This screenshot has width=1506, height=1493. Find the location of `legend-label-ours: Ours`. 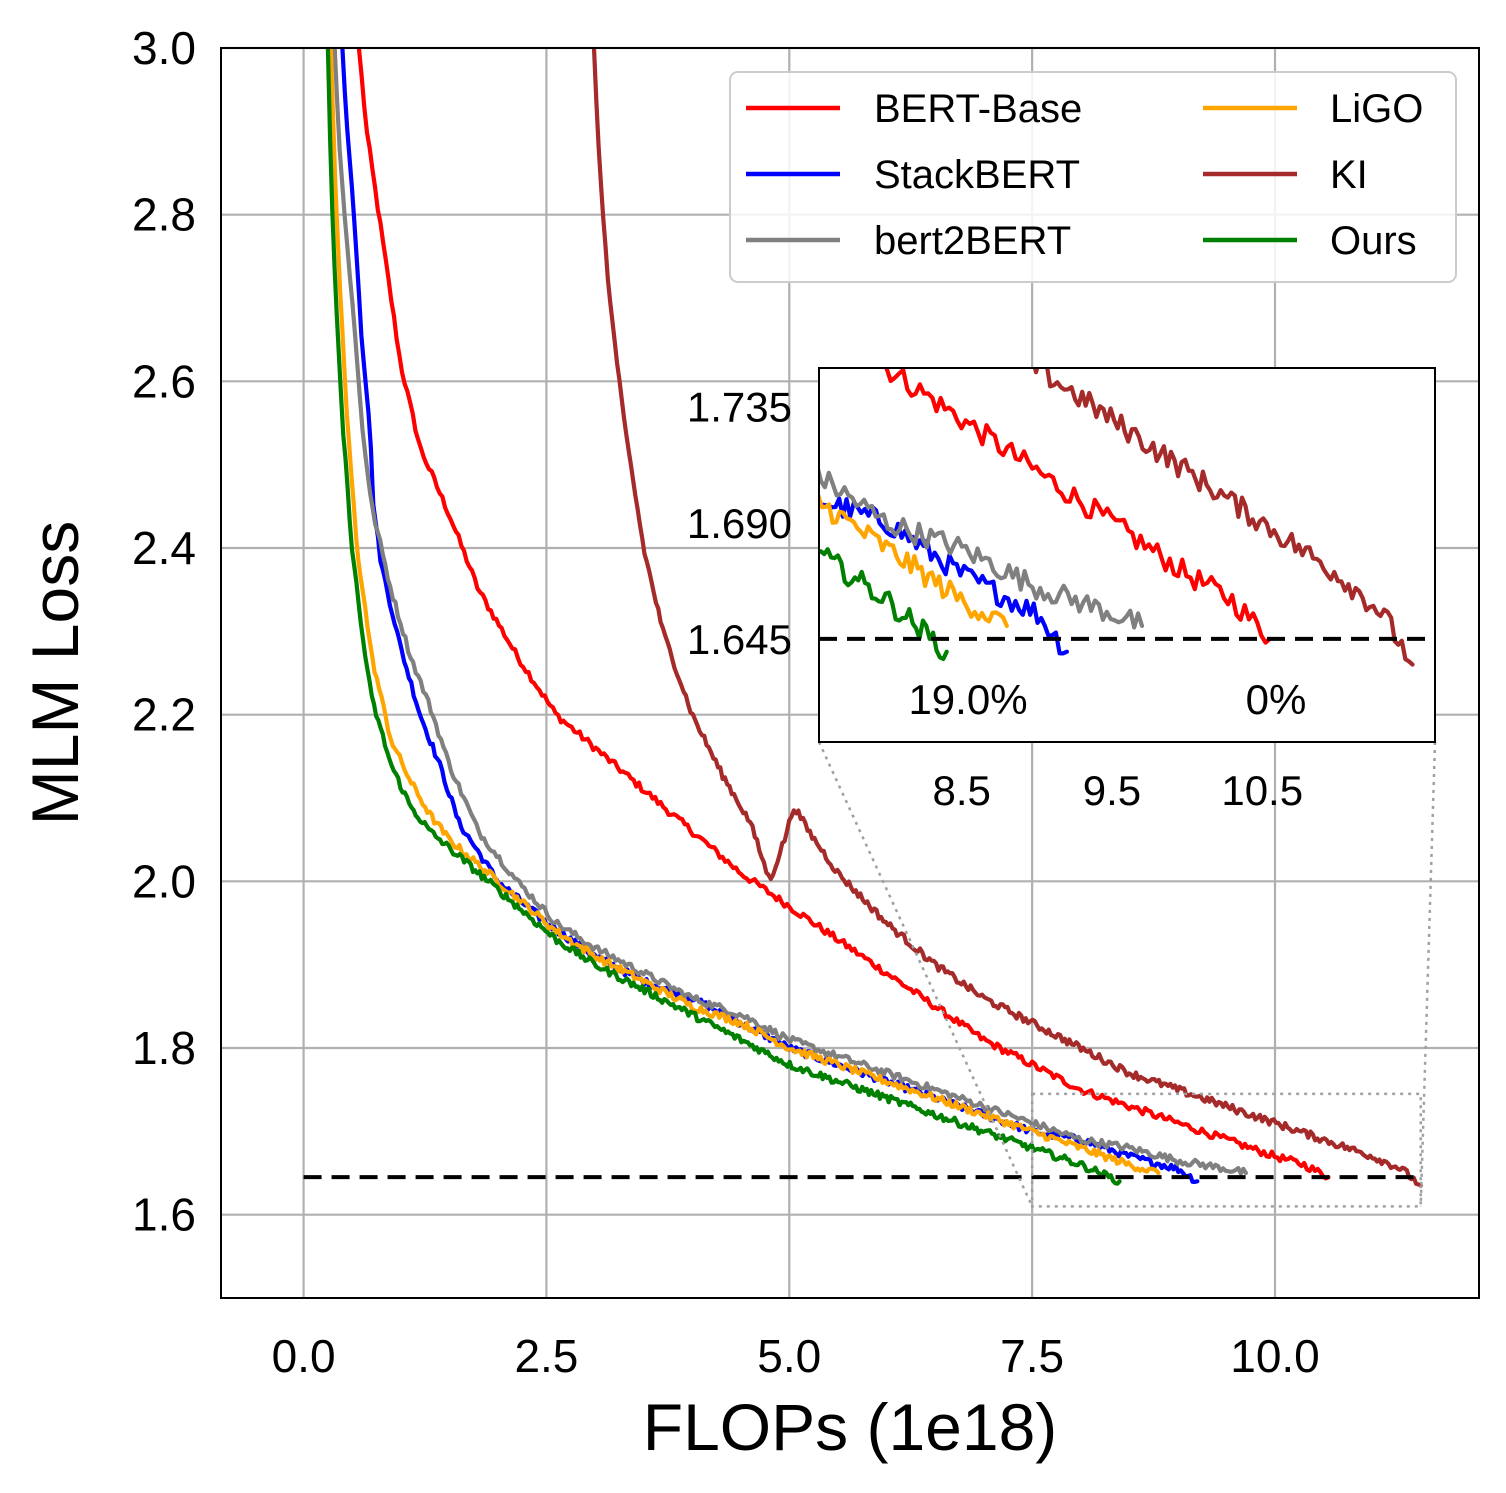

legend-label-ours: Ours is located at coordinates (1373, 241).